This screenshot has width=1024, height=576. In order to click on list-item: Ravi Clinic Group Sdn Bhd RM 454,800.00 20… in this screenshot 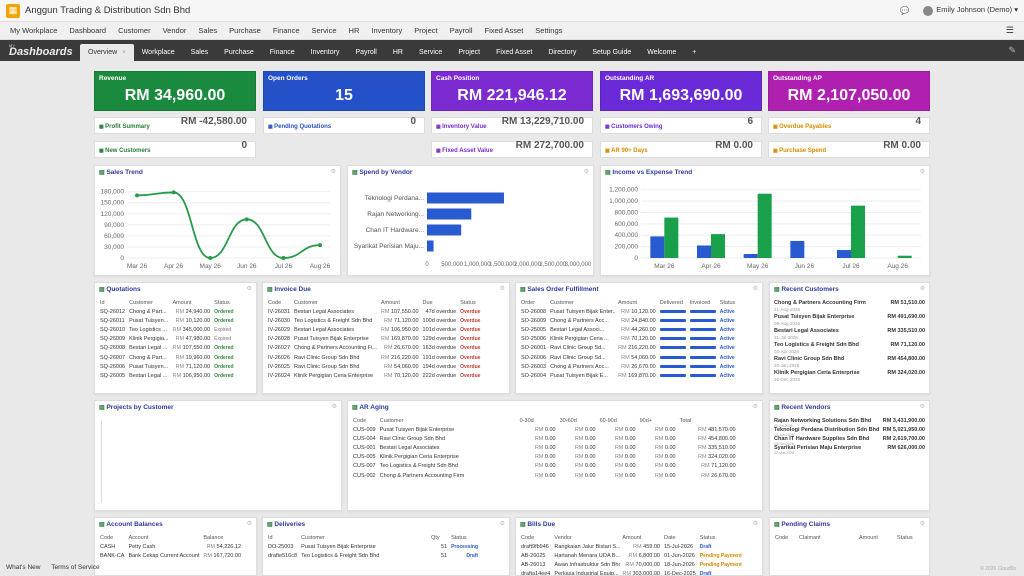, I will do `click(849, 362)`.